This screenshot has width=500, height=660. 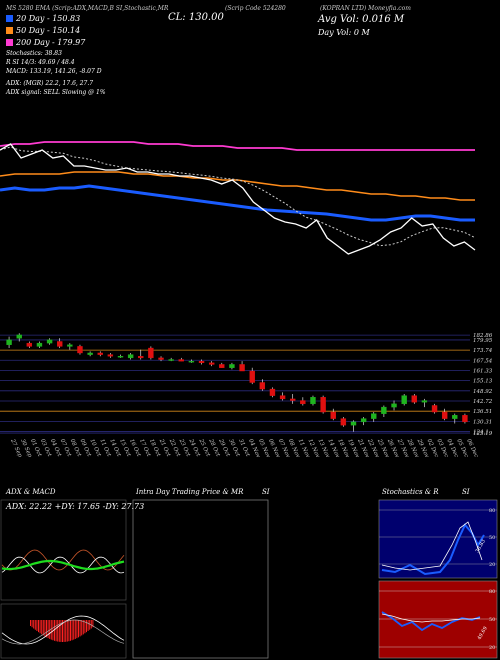 I want to click on stoch-panel-title: Stochastics & R, so click(x=410, y=492).